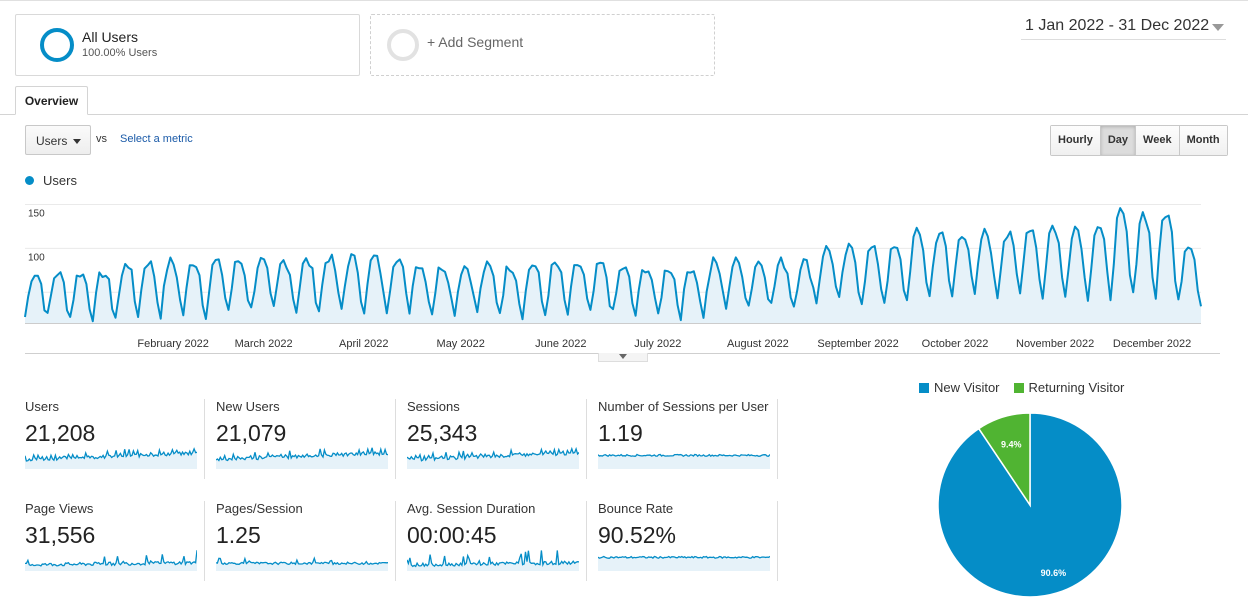 The height and width of the screenshot is (612, 1248). What do you see at coordinates (1118, 140) in the screenshot?
I see `day-button: Day` at bounding box center [1118, 140].